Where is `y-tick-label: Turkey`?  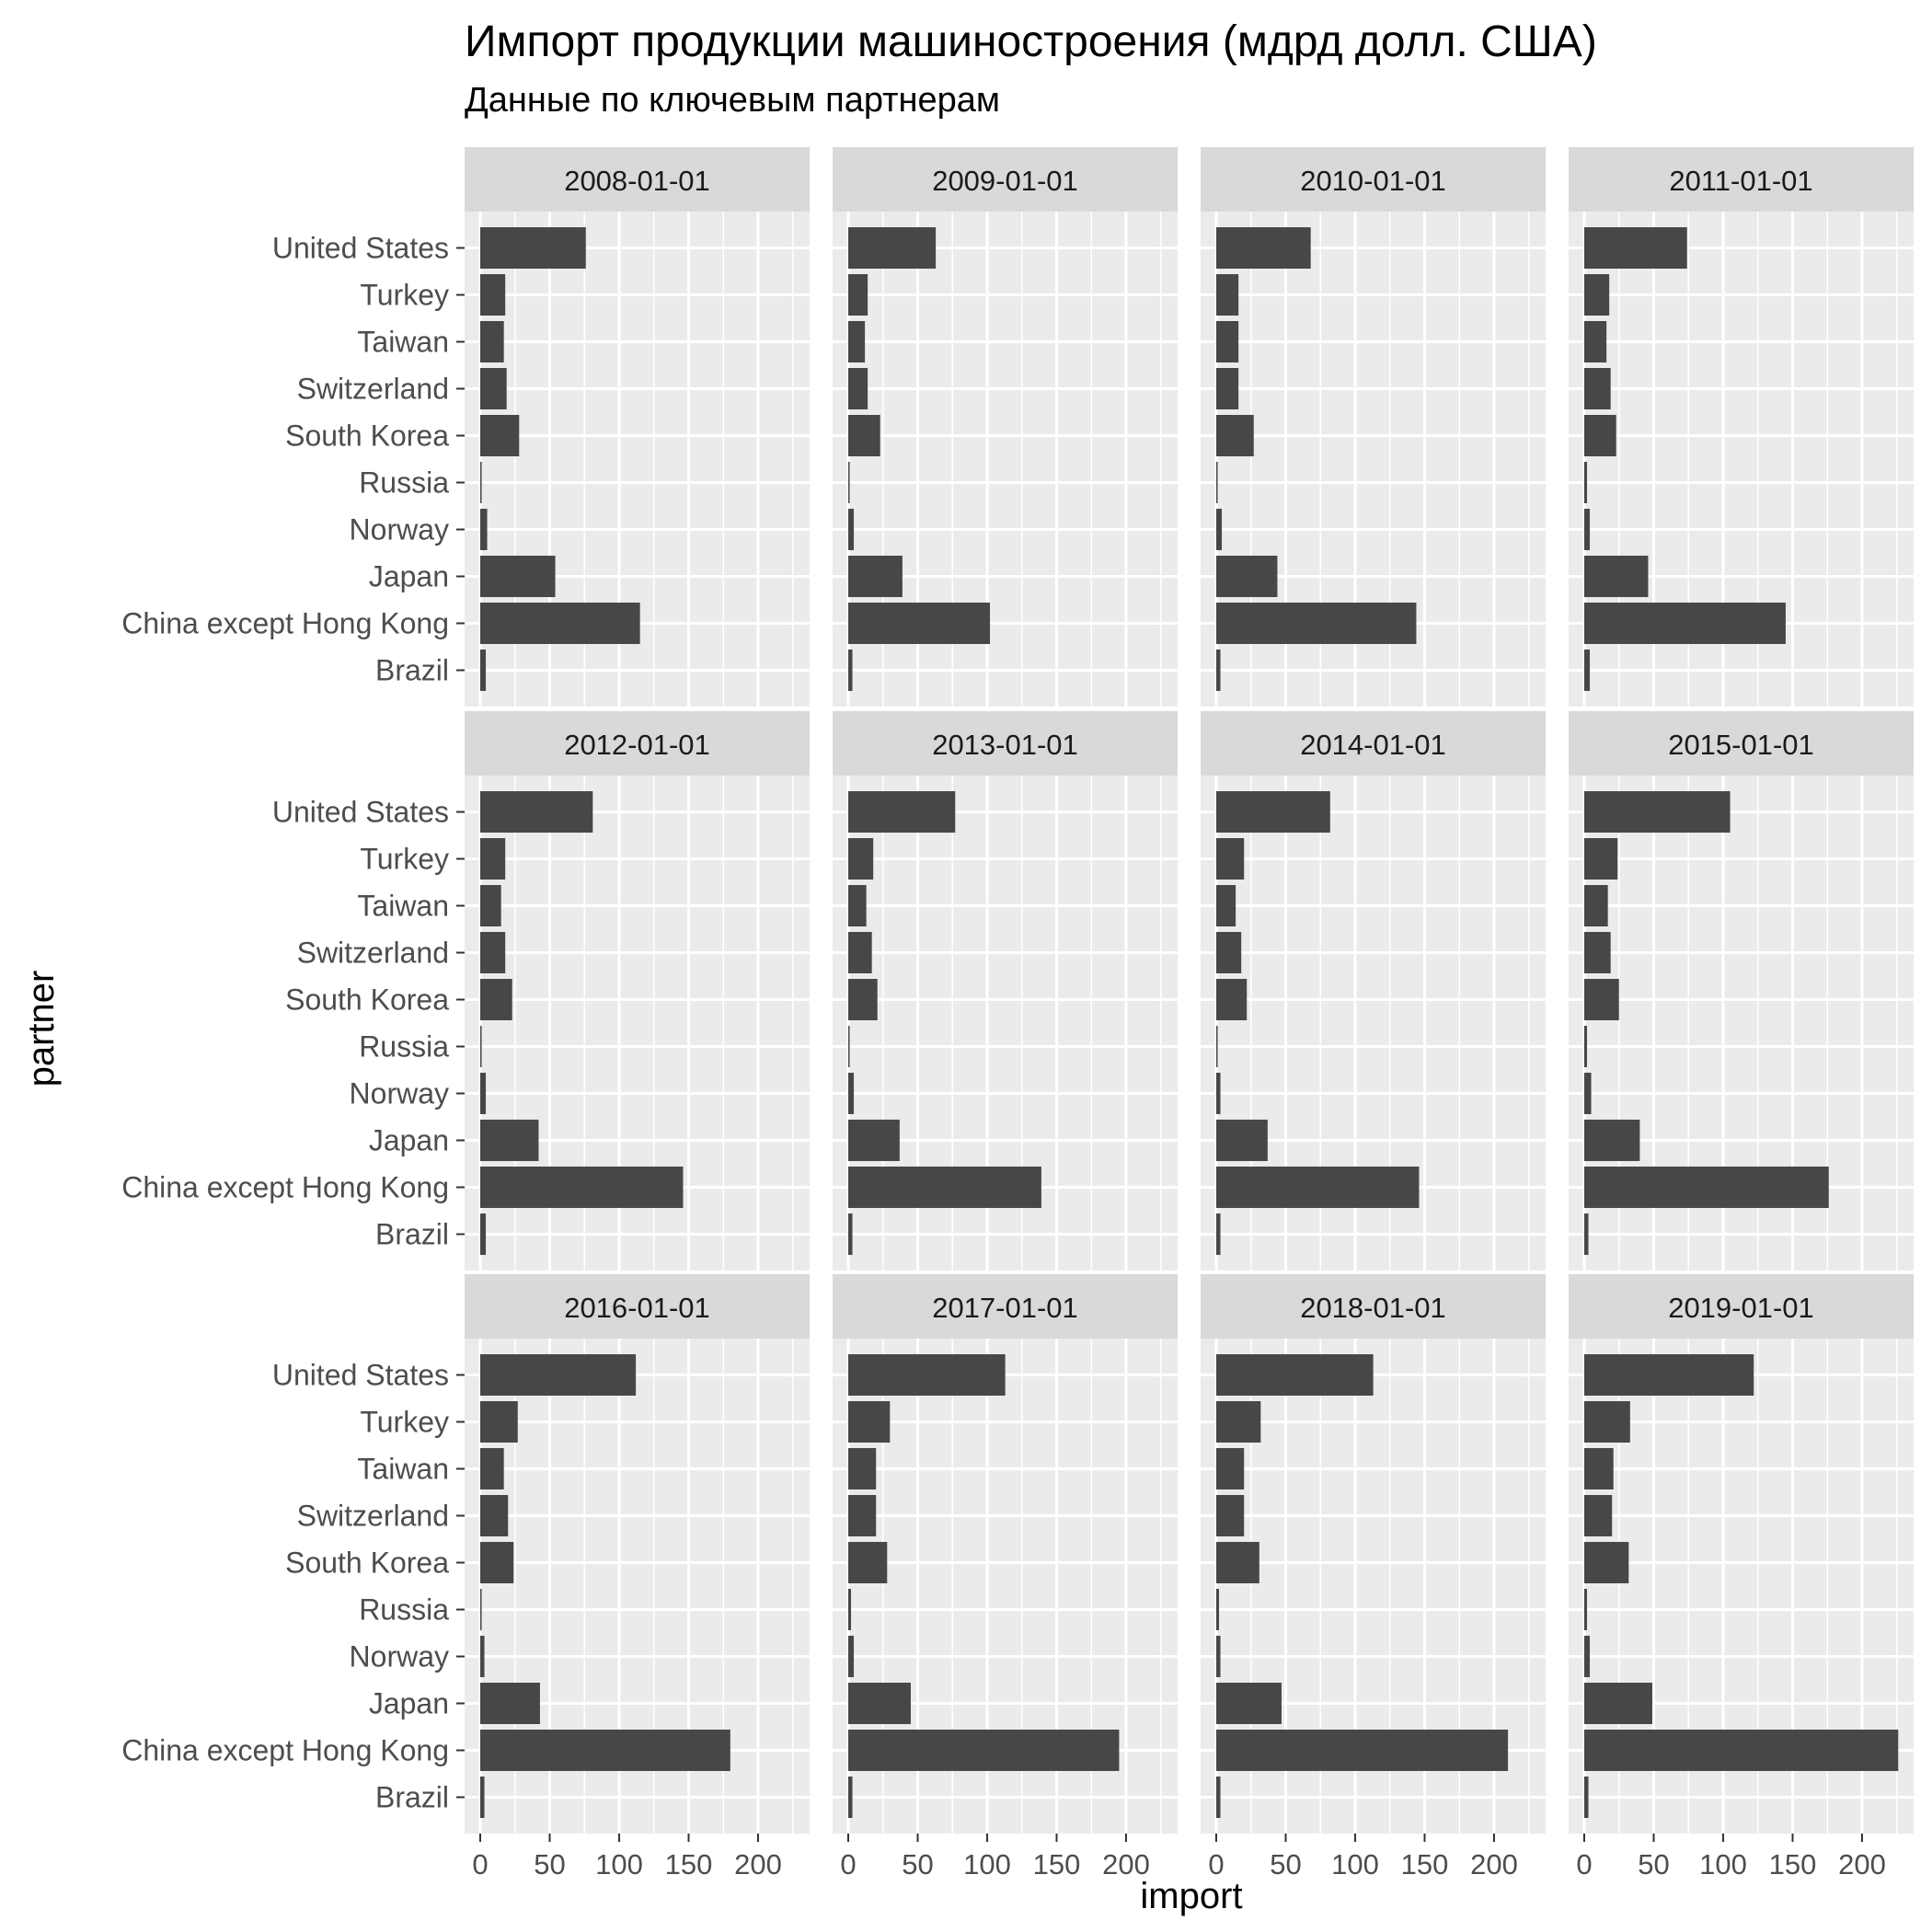
y-tick-label: Turkey is located at coordinates (404, 1422).